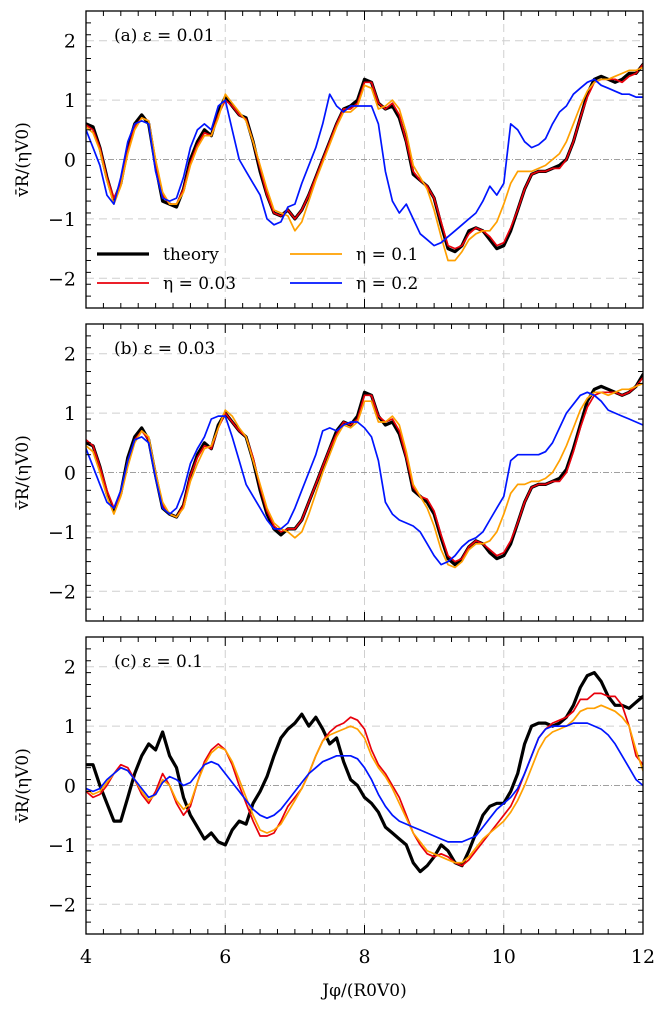  Describe the element at coordinates (364, 957) in the screenshot. I see `x-tick-label: 8` at that location.